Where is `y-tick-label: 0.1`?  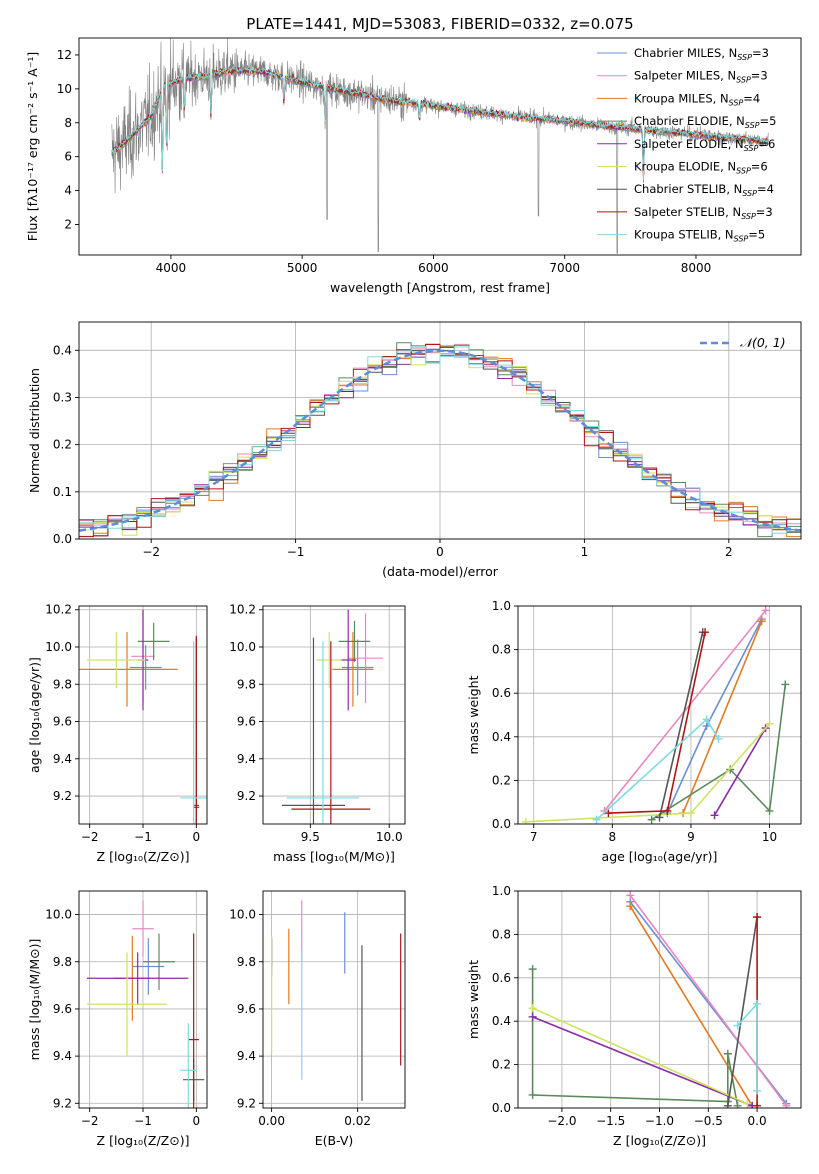 y-tick-label: 0.1 is located at coordinates (62, 492).